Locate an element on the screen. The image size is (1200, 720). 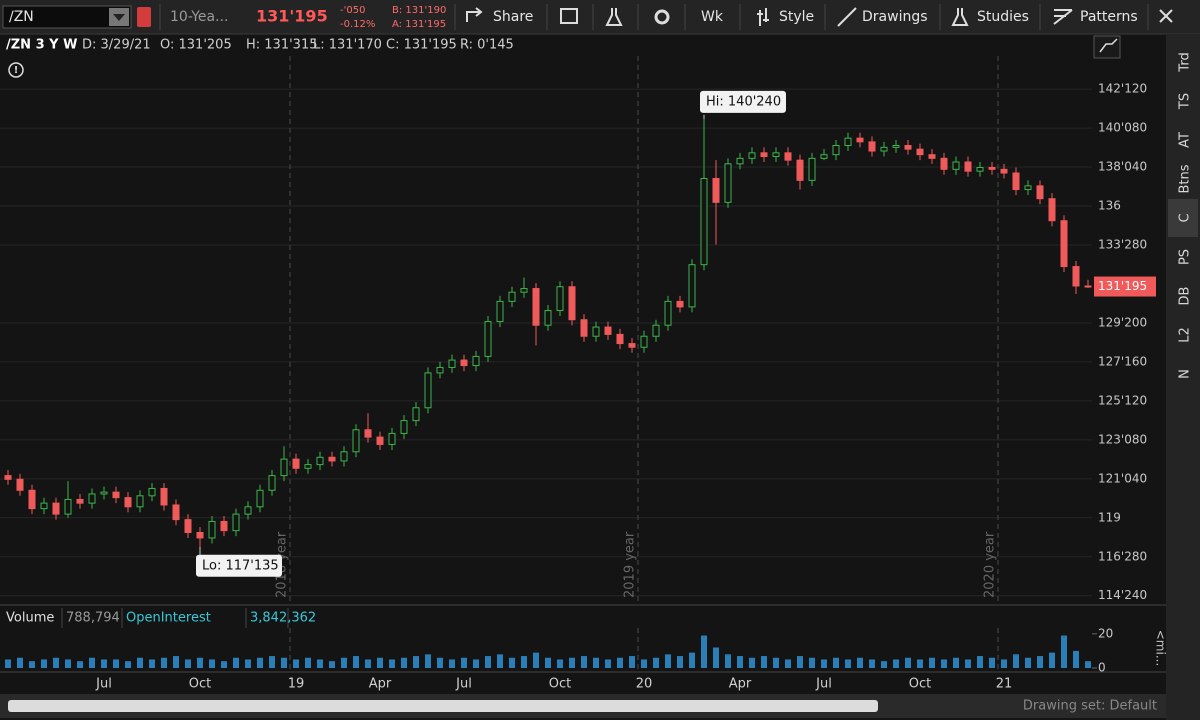
sidebar-tab: N is located at coordinates (1185, 374).